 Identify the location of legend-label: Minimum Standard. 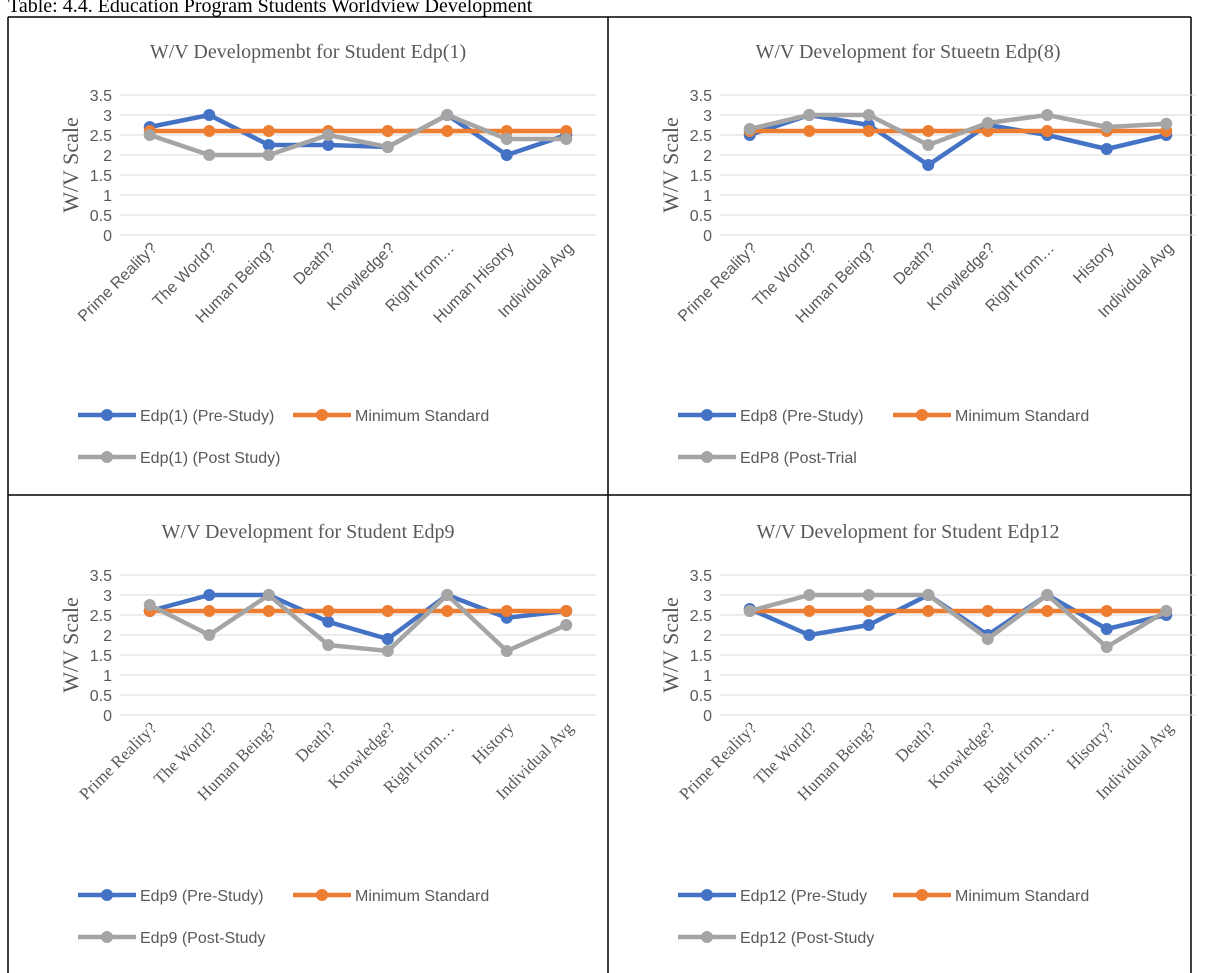
(422, 416).